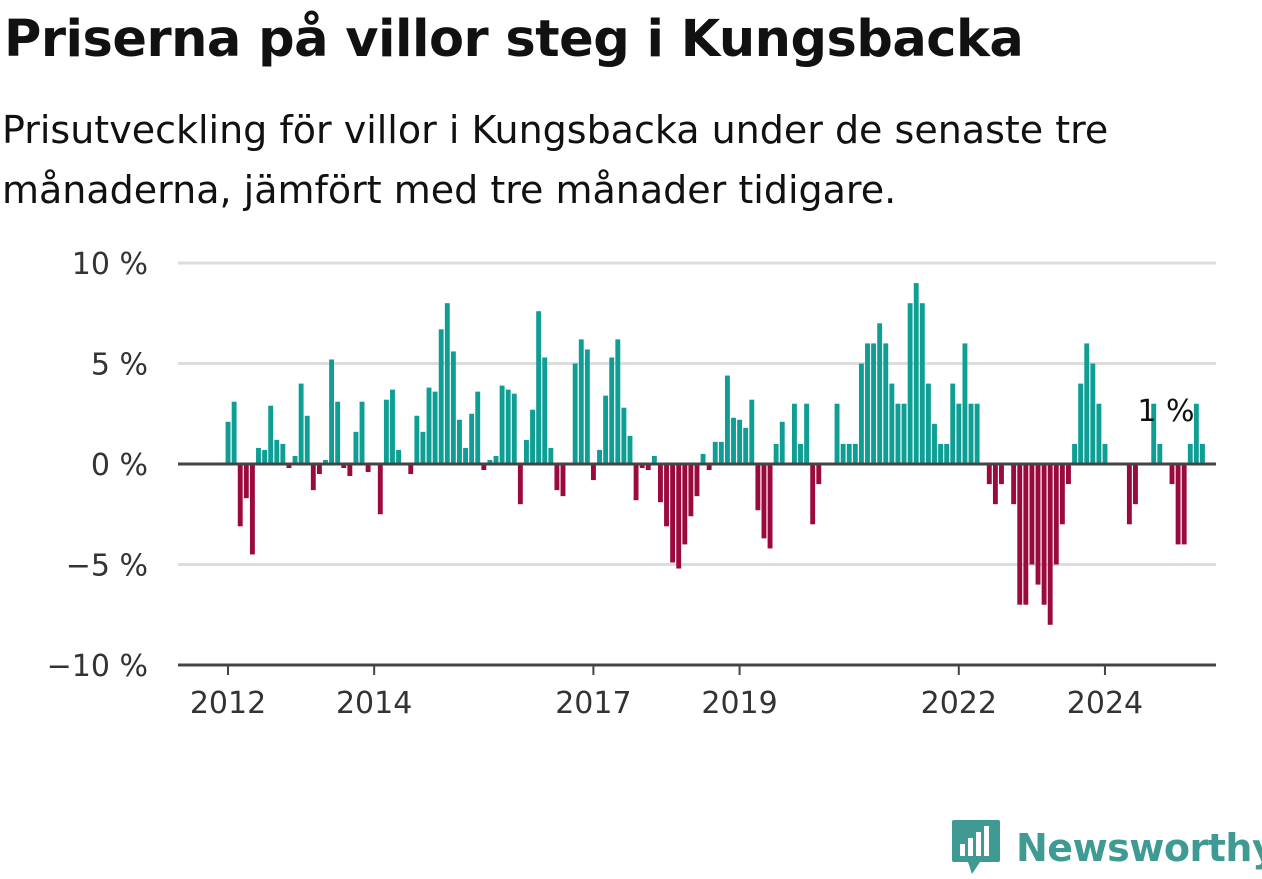 Image resolution: width=1262 pixels, height=879 pixels. I want to click on x-tick-label: 2012, so click(228, 703).